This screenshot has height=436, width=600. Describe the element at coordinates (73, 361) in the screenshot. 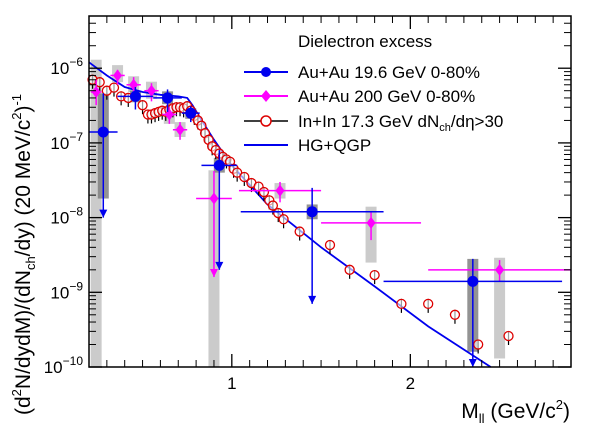

I see `y-tick-label-exp: −10` at that location.